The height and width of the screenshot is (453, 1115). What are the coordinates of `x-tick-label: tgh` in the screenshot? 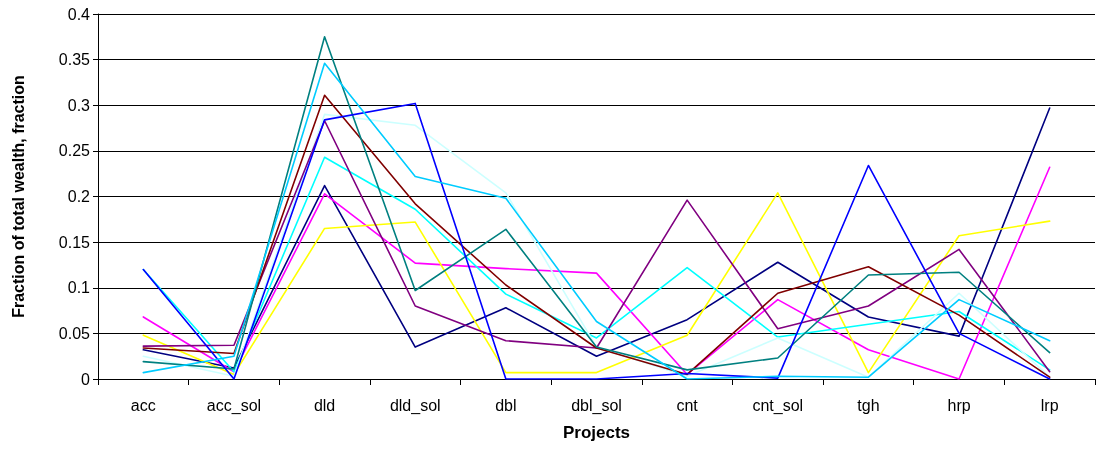 It's located at (868, 405).